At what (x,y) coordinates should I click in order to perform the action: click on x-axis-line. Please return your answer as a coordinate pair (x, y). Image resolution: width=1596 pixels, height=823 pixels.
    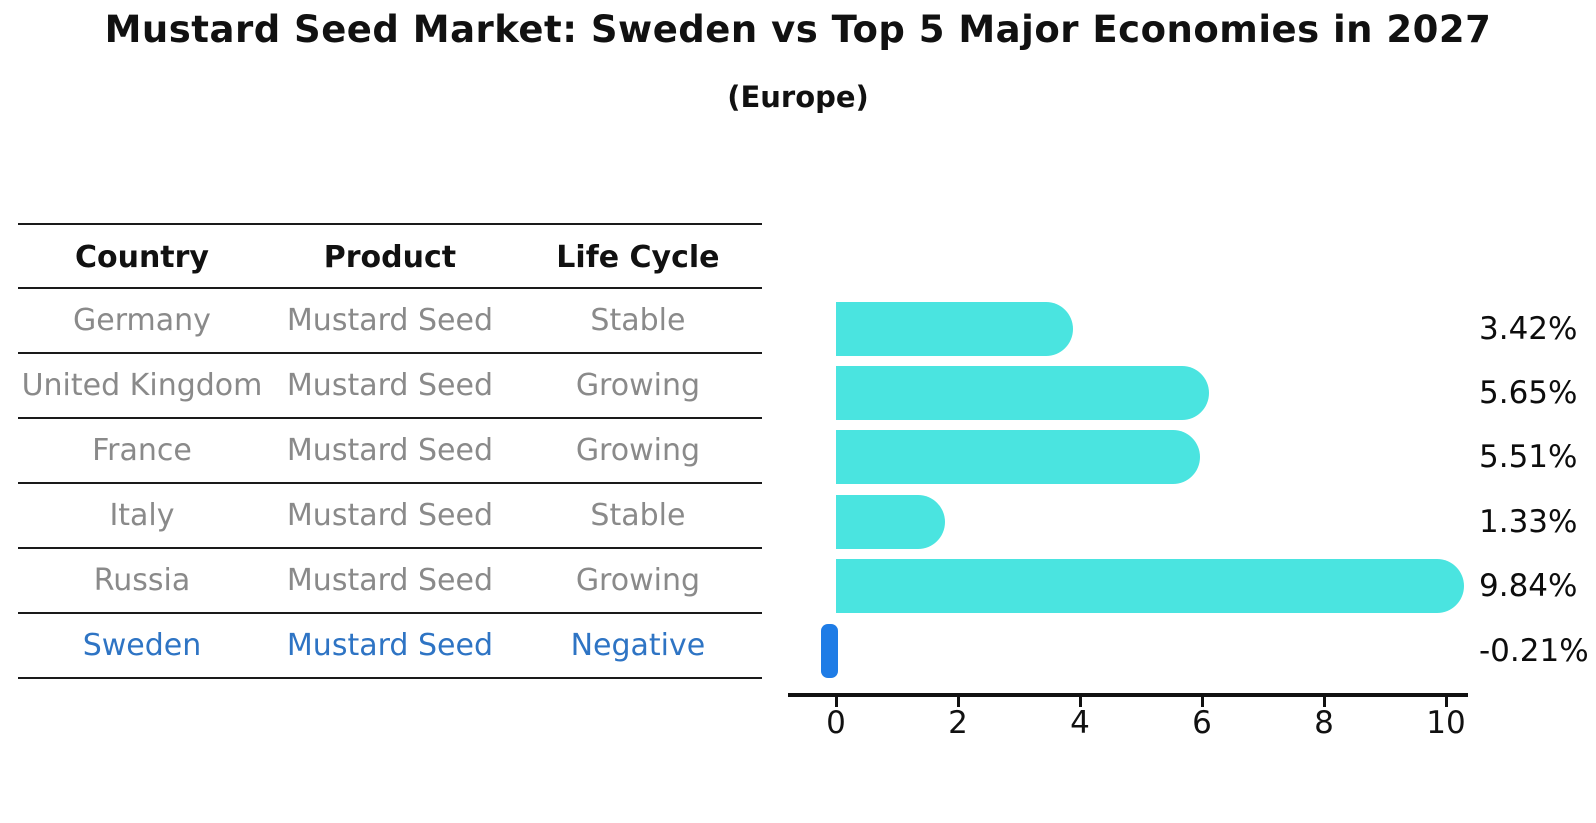
    Looking at the image, I should click on (1128, 695).